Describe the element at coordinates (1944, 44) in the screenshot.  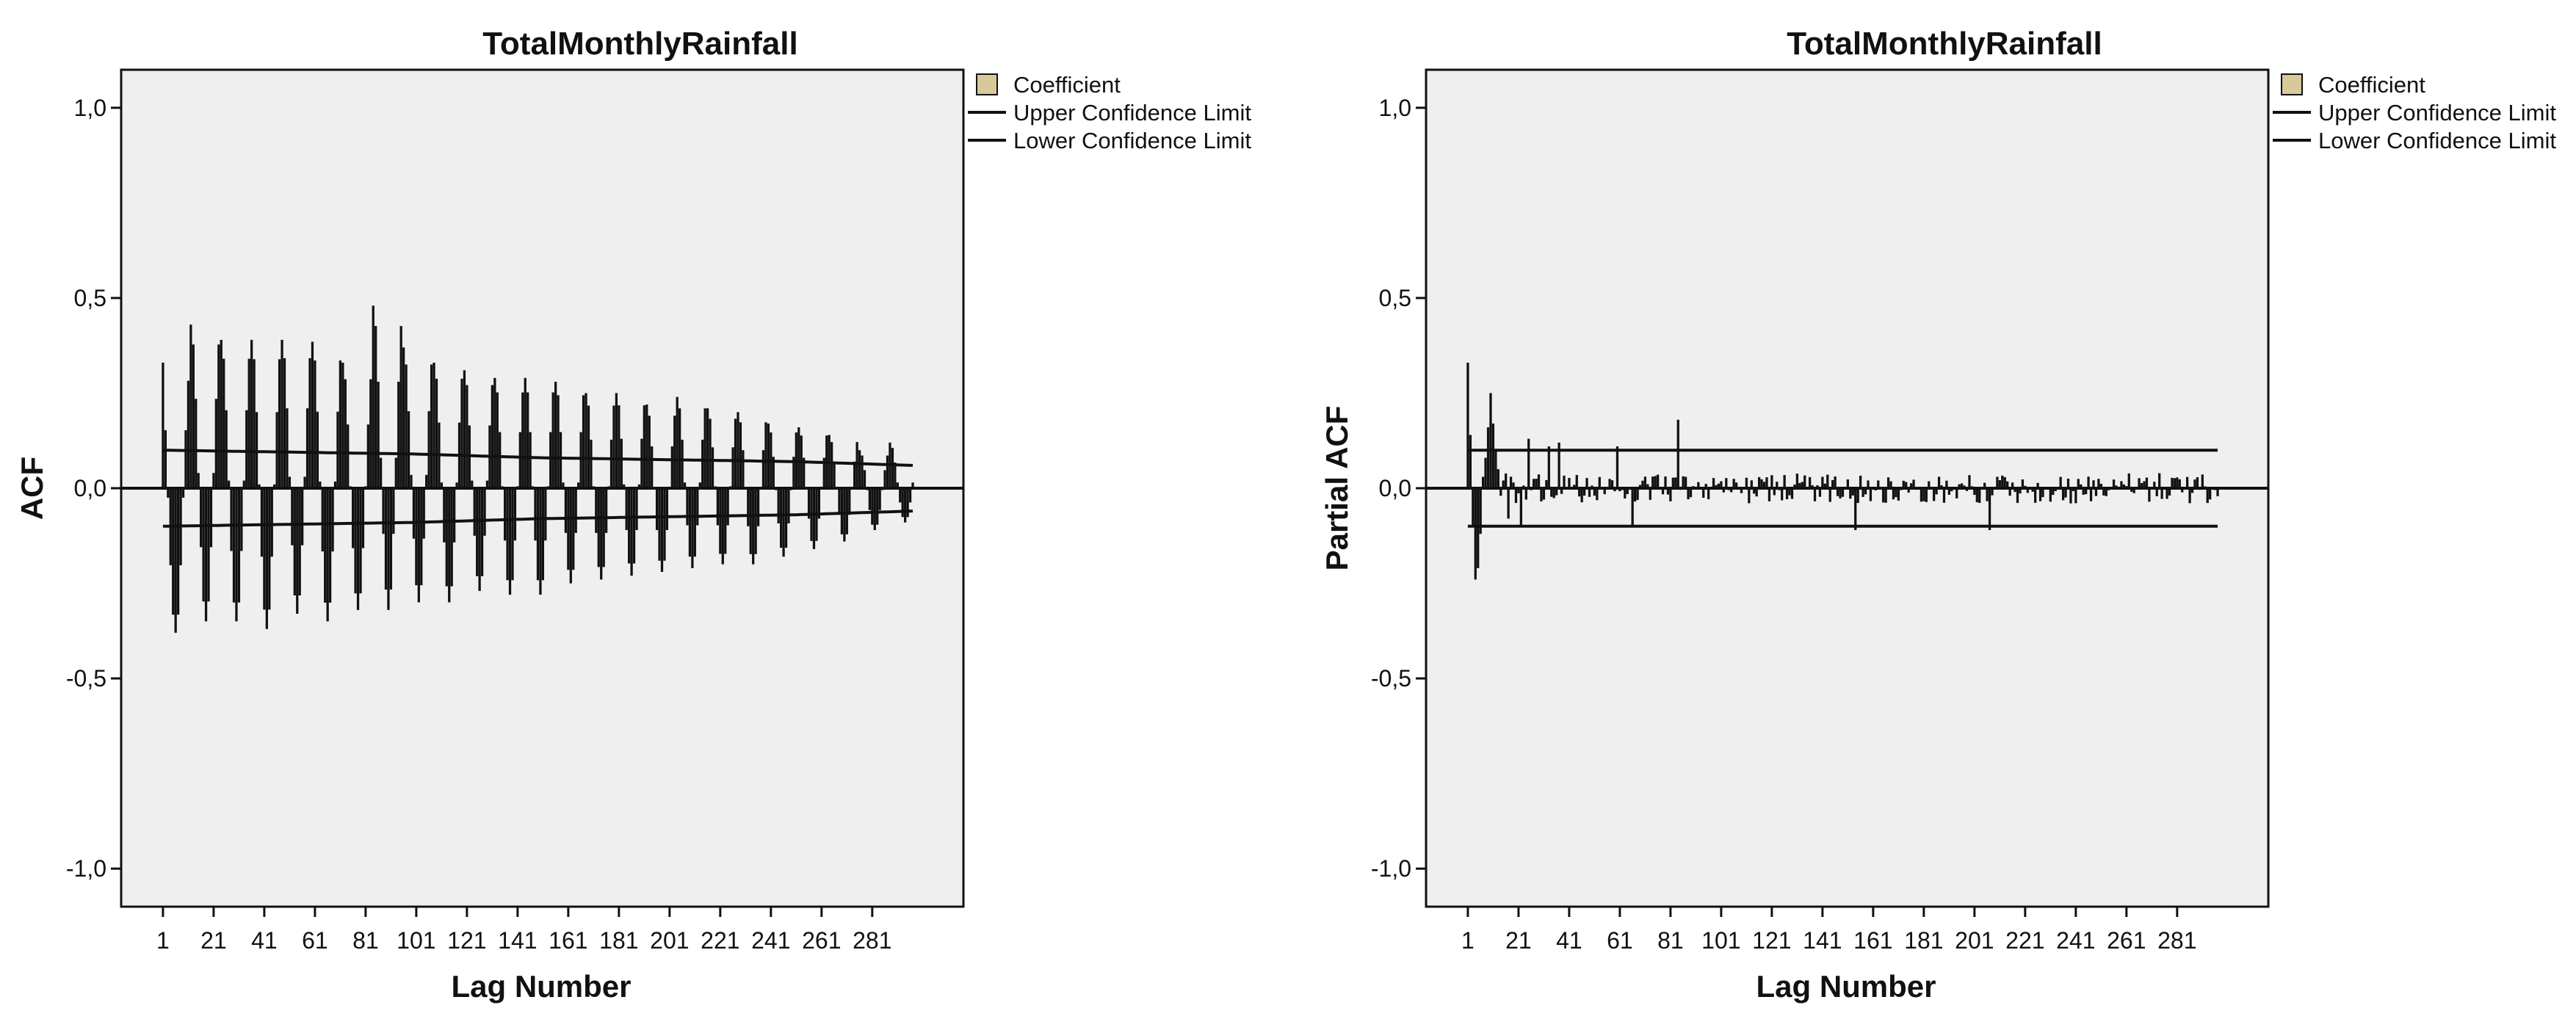
I see `pacf-chart-title: TotalMonthlyRainfall` at that location.